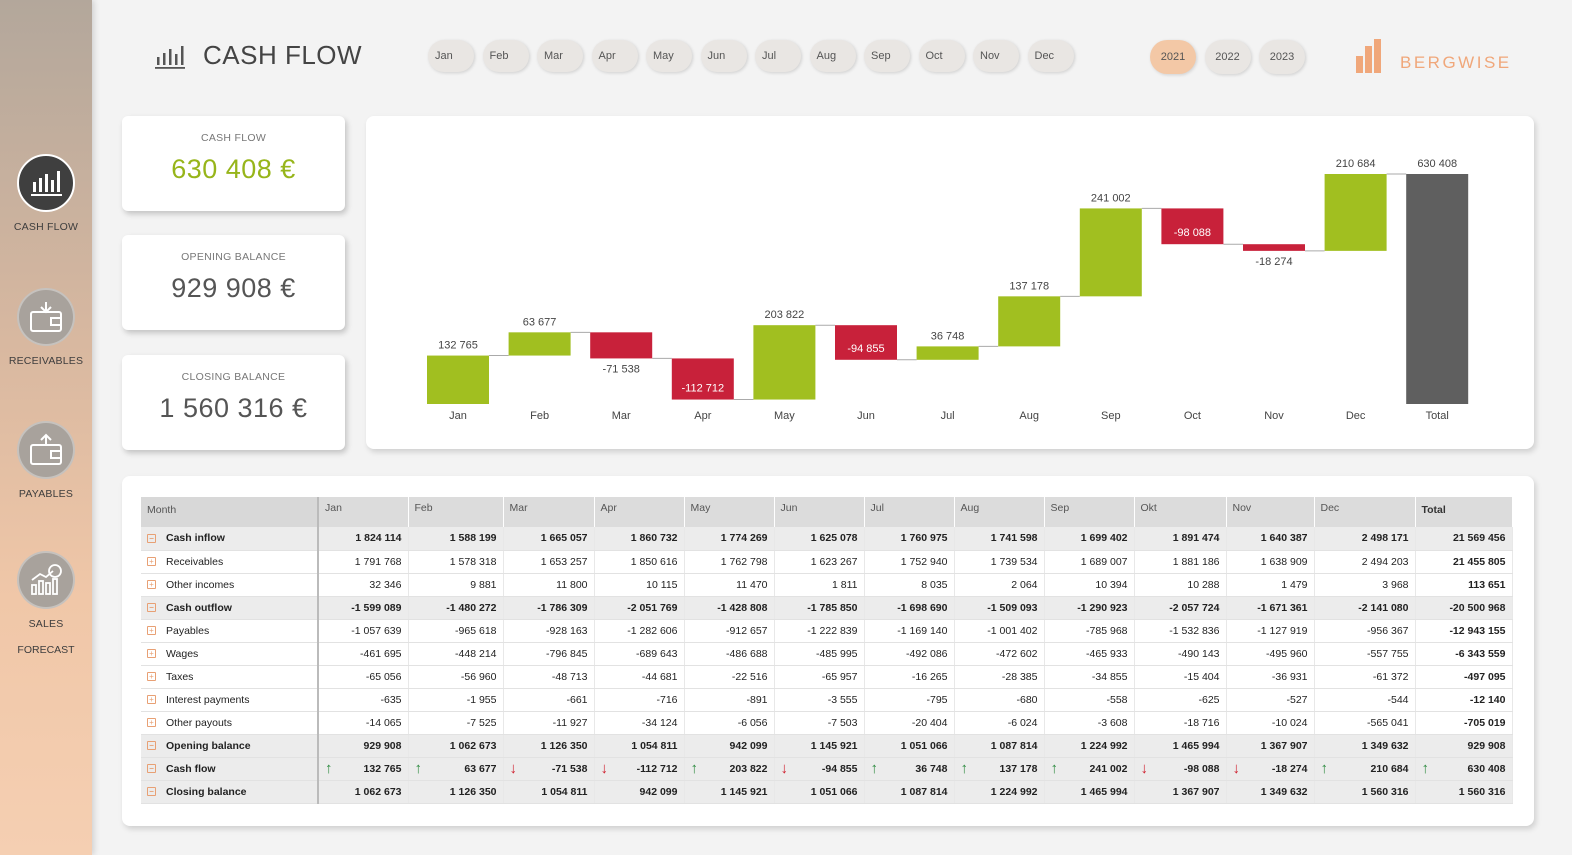 The height and width of the screenshot is (855, 1572). I want to click on table-cell: 1 699 402, so click(1089, 539).